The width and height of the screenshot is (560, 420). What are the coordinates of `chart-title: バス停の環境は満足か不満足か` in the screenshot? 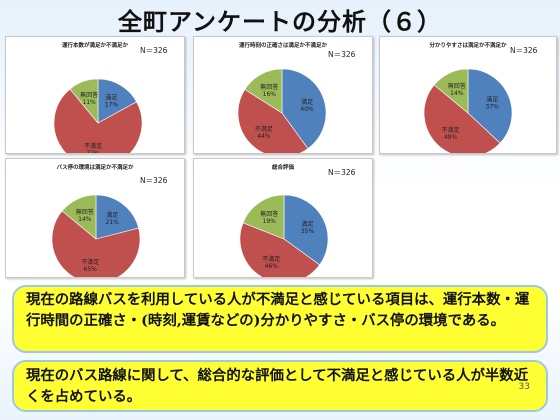 It's located at (95, 168).